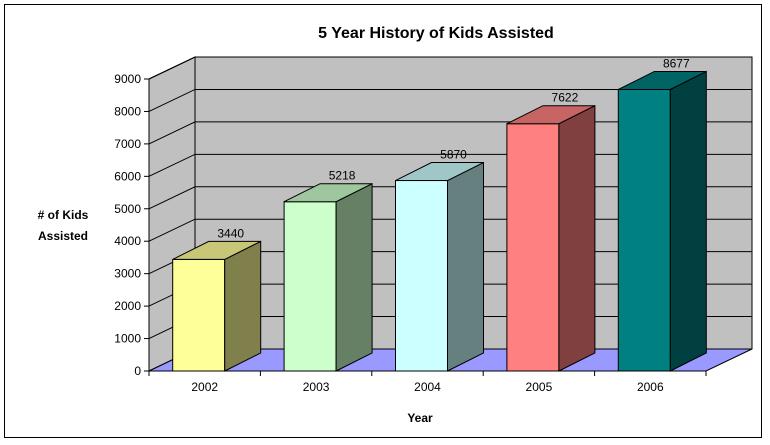 This screenshot has height=445, width=770. I want to click on bar-2002, so click(217, 306).